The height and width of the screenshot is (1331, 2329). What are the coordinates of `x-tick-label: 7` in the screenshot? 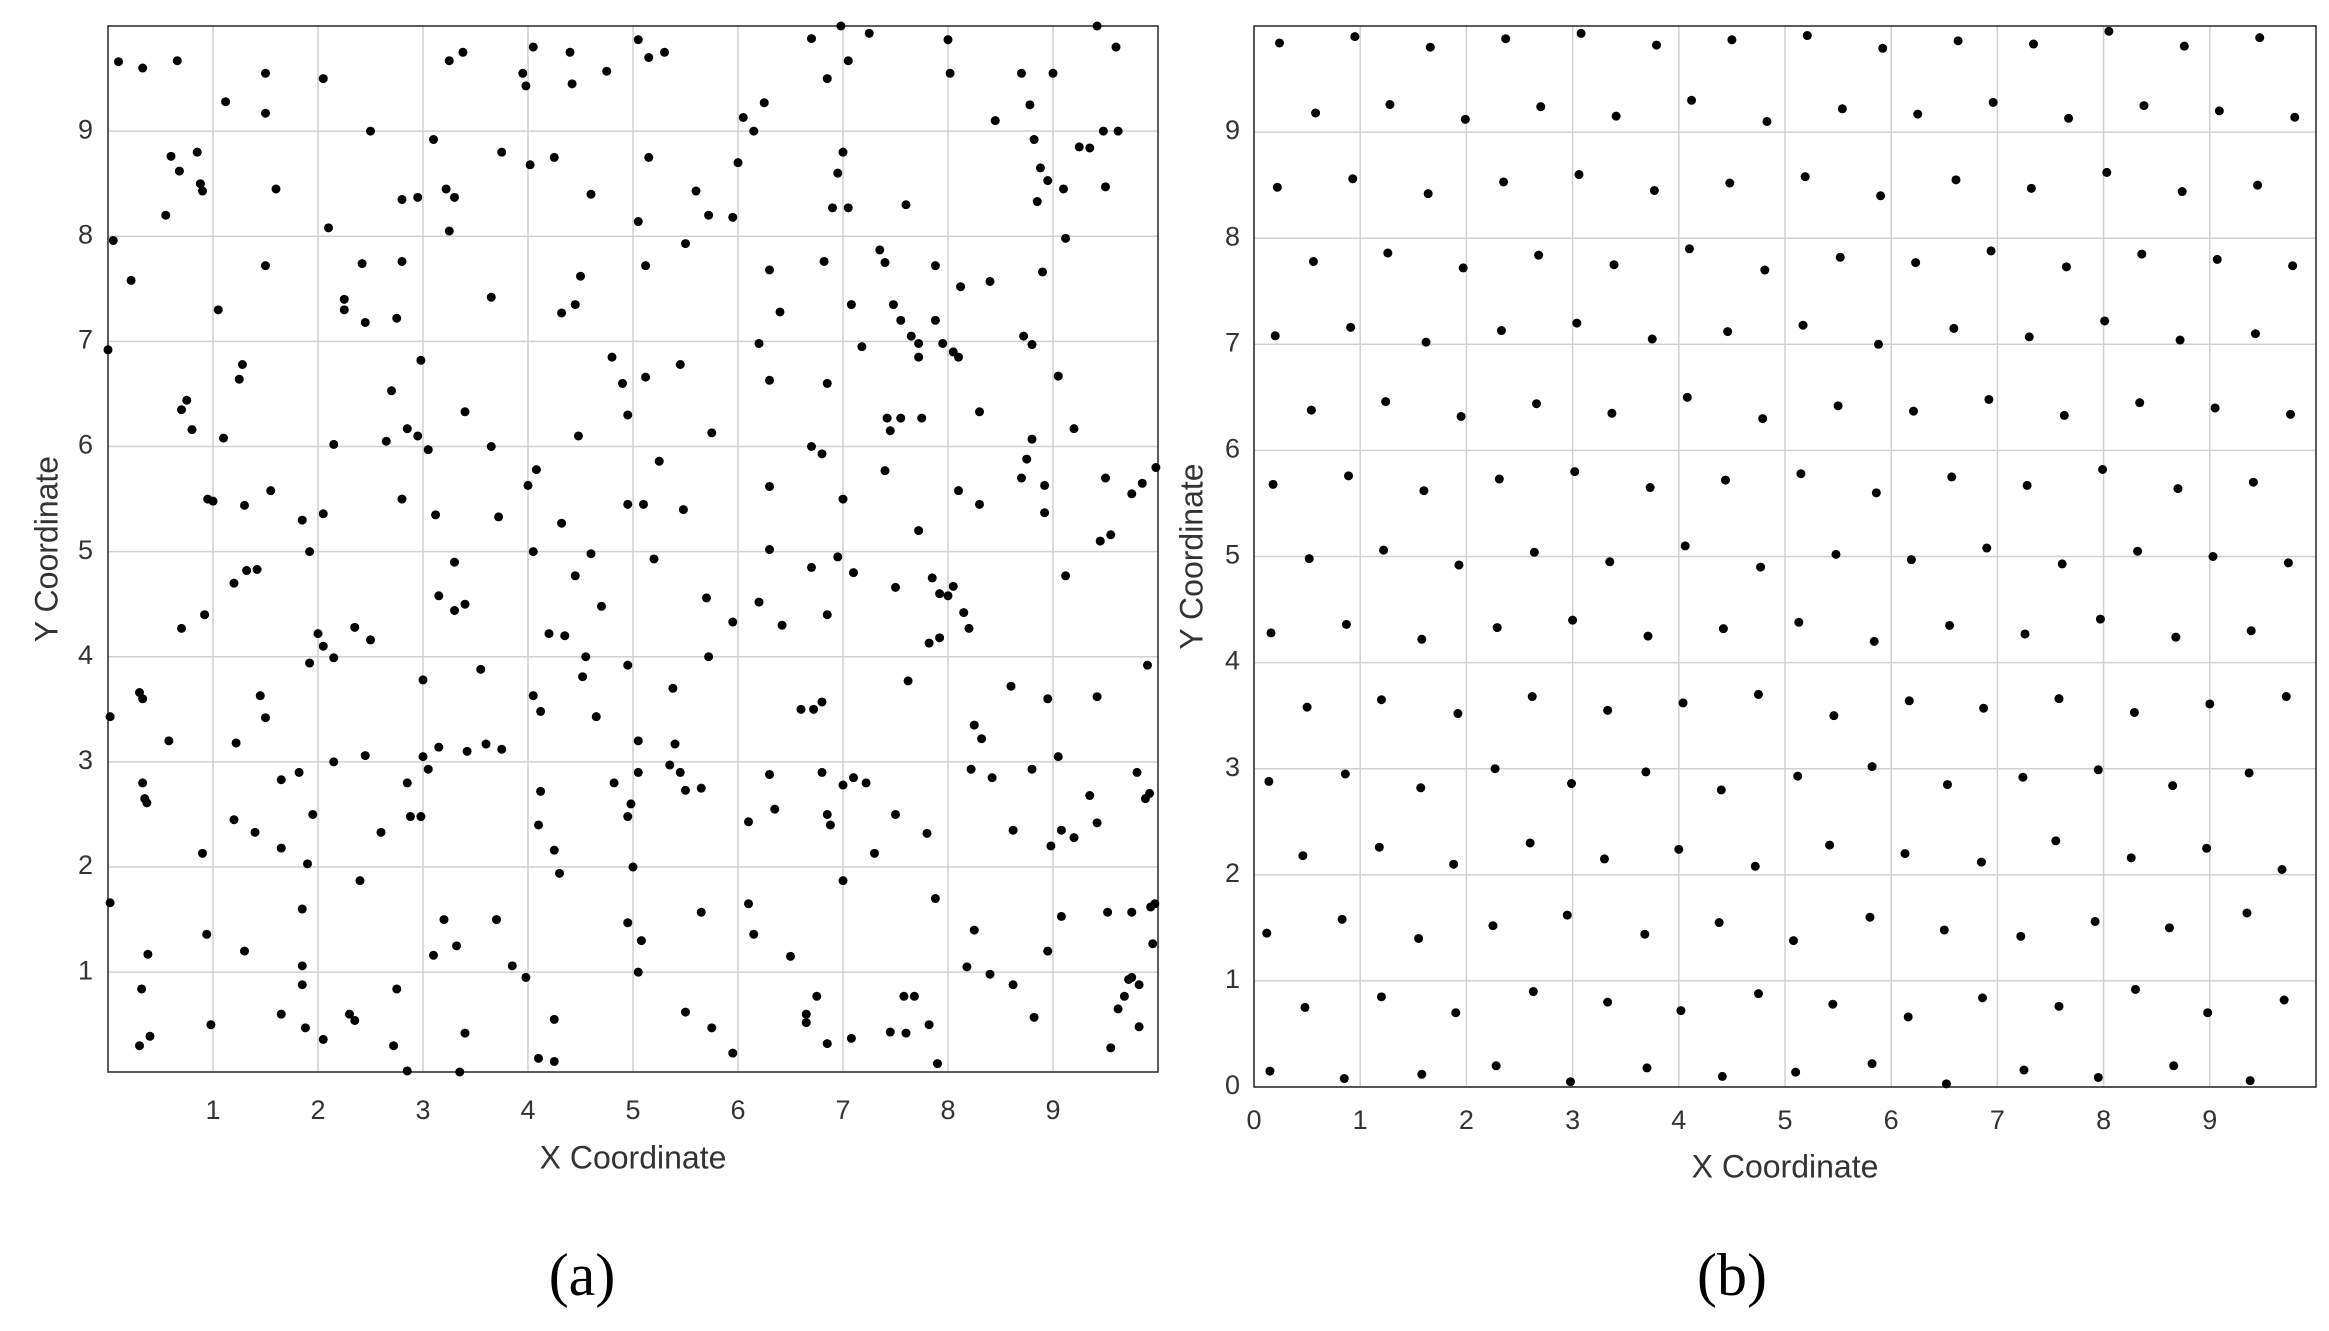 It's located at (1997, 1120).